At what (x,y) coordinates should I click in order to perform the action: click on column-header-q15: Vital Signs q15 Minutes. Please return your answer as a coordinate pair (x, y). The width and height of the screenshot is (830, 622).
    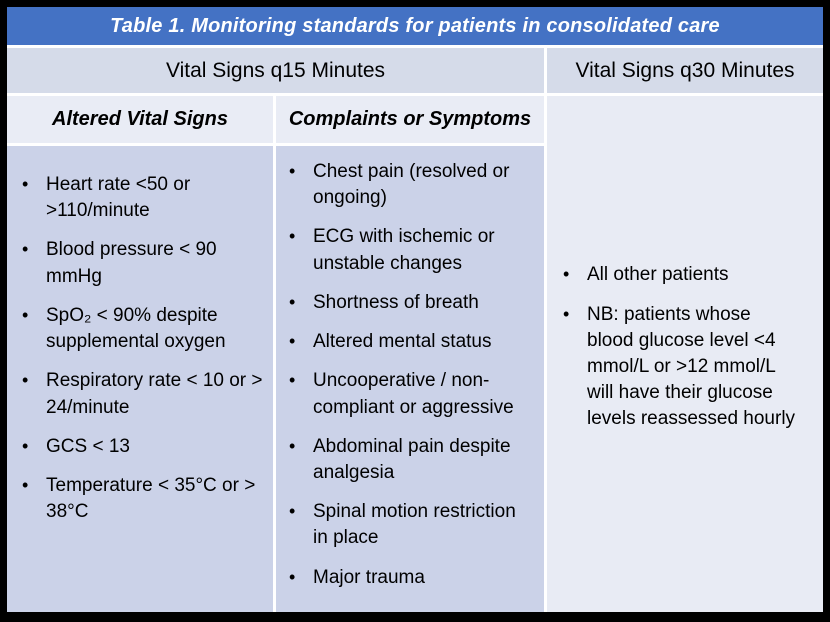
    Looking at the image, I should click on (275, 70).